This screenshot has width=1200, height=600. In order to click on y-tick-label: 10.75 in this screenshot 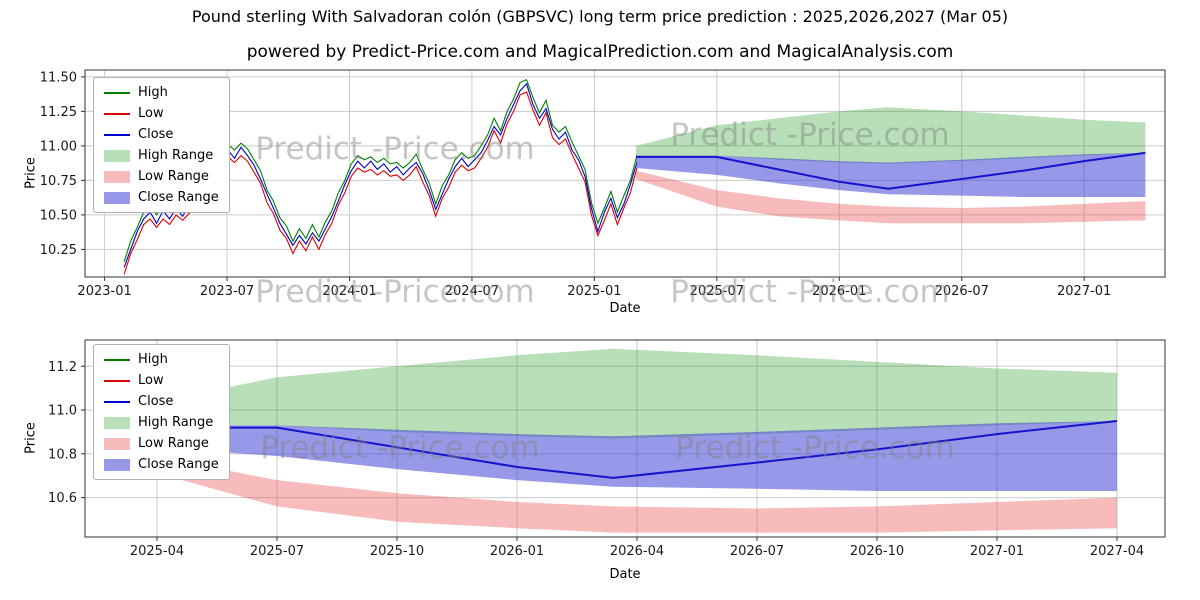, I will do `click(58, 181)`.